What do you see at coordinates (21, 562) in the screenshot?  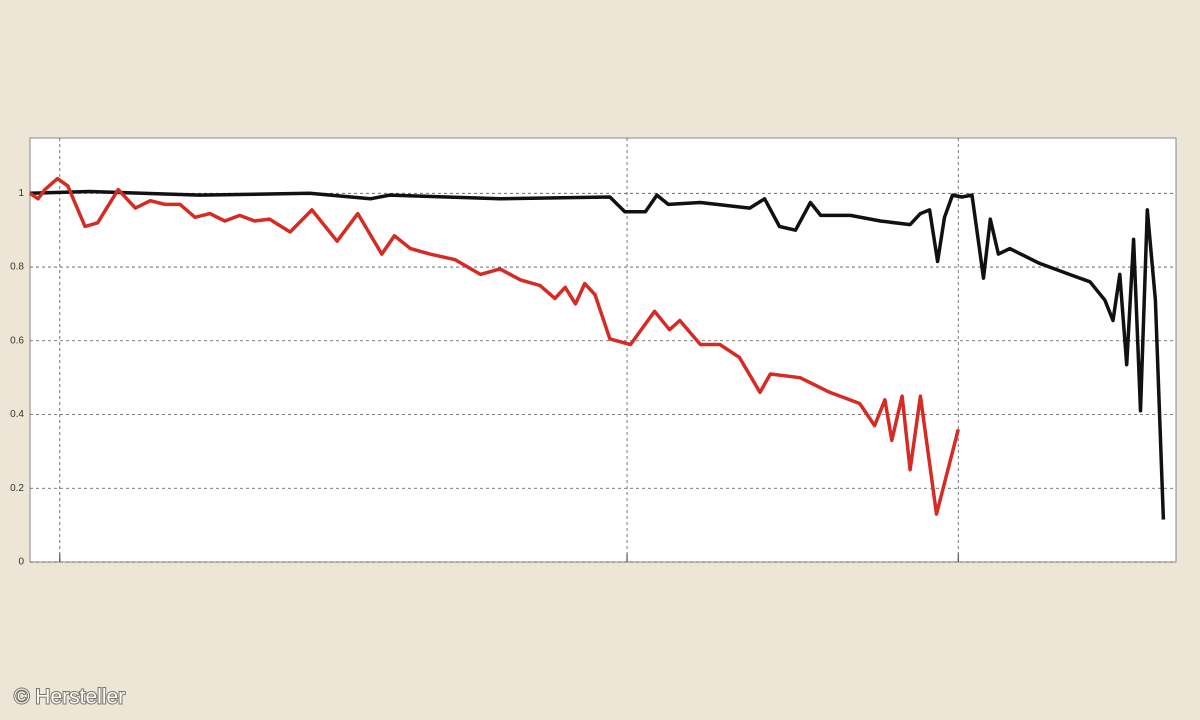 I see `y-tick-label: 0` at bounding box center [21, 562].